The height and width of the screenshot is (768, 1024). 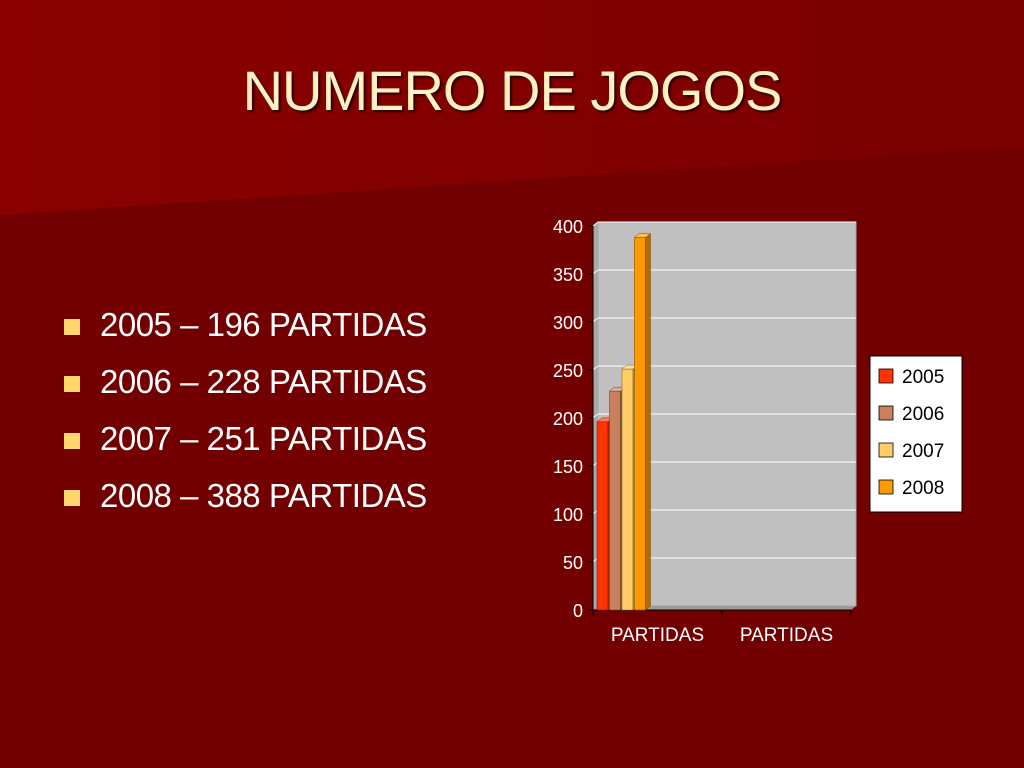 I want to click on bullet-item: 2008 – 388 PARTIDAS, so click(x=244, y=499).